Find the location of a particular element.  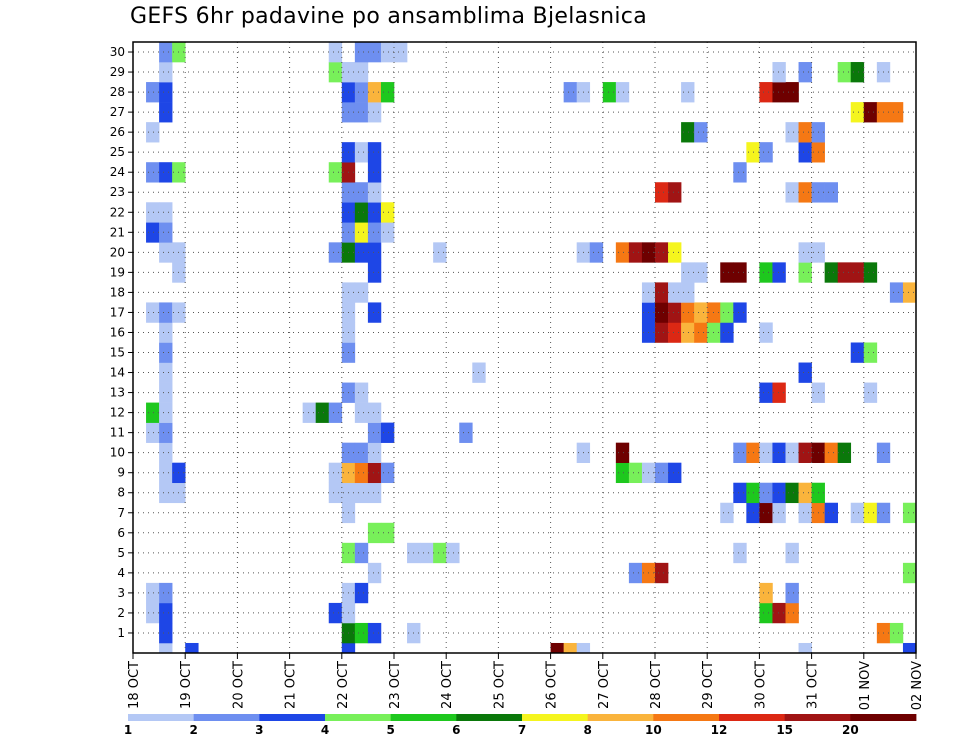

y-tick-label: 5 is located at coordinates (121, 553).